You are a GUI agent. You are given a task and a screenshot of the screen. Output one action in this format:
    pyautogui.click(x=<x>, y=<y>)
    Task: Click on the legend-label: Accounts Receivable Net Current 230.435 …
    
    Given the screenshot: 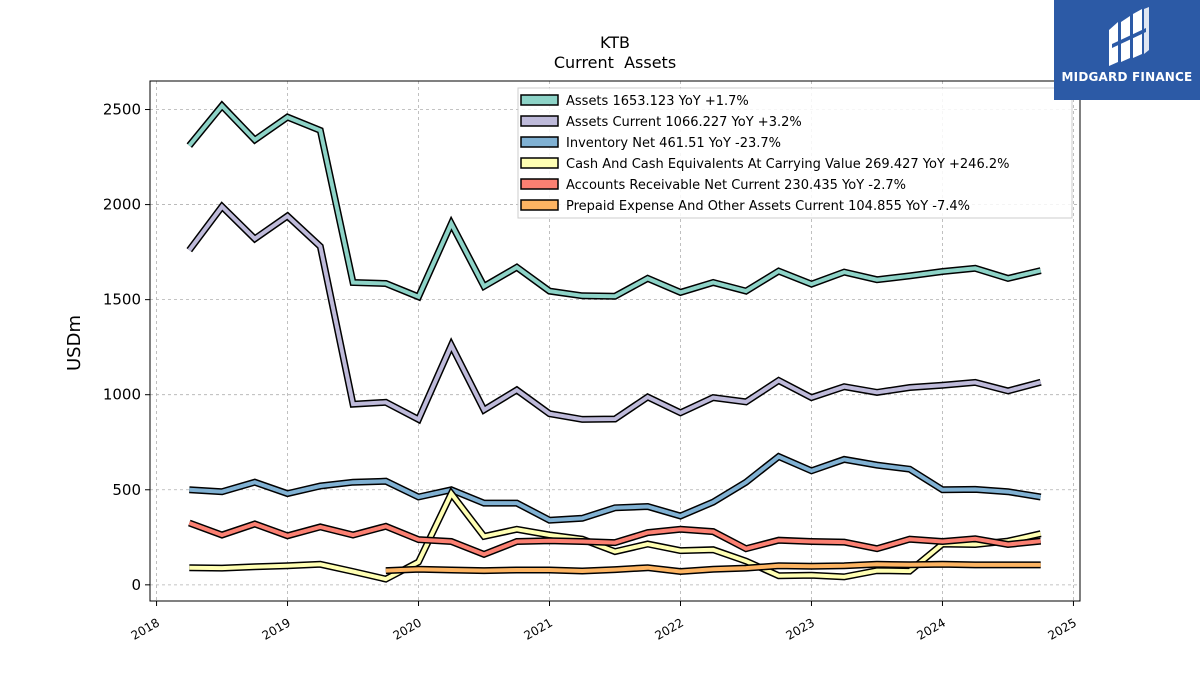 What is the action you would take?
    pyautogui.click(x=736, y=185)
    